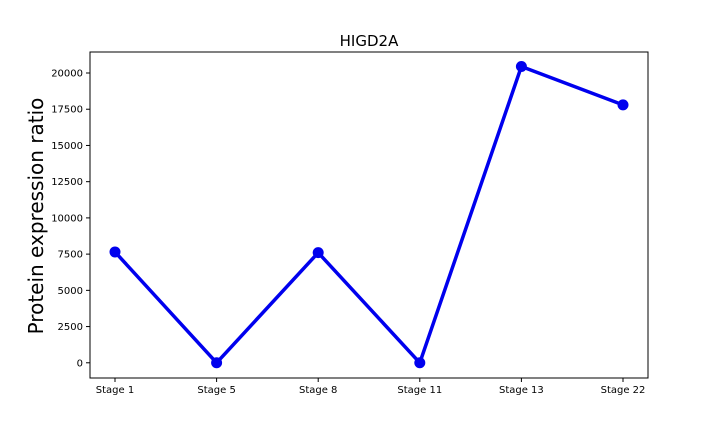  I want to click on y-tick-label: 17500, so click(67, 110).